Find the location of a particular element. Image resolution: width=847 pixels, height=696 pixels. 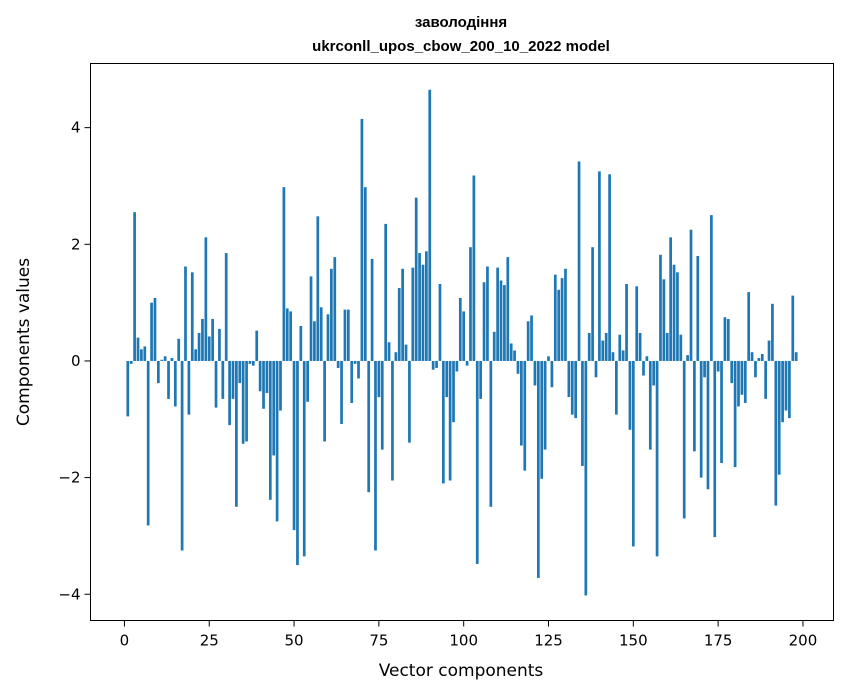

y-axis-ticks: −4 −2 0 2 4 is located at coordinates (74, 361).